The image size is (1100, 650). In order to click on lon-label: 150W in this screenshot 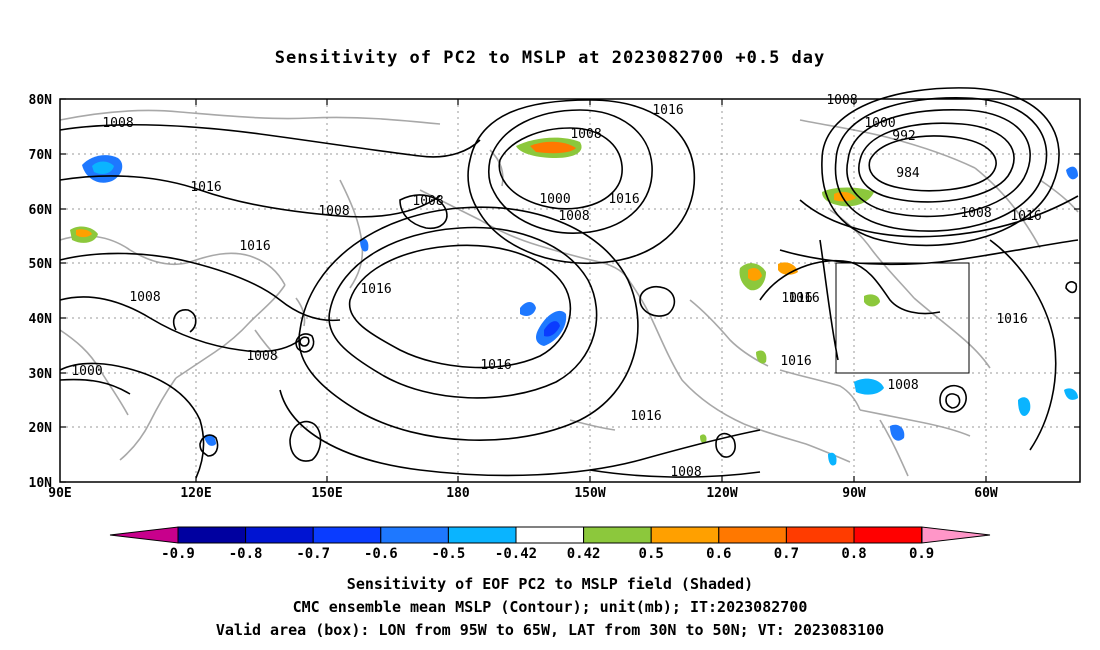, I will do `click(589, 493)`.